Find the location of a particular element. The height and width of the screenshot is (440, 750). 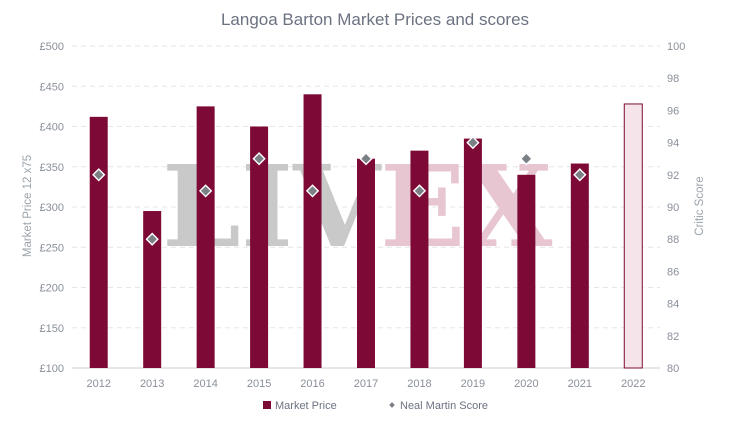

score-point-2012 is located at coordinates (99, 175).